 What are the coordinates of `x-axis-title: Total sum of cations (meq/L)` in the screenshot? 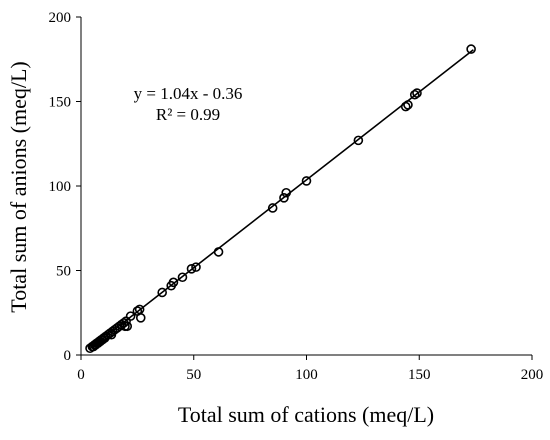 It's located at (306, 414).